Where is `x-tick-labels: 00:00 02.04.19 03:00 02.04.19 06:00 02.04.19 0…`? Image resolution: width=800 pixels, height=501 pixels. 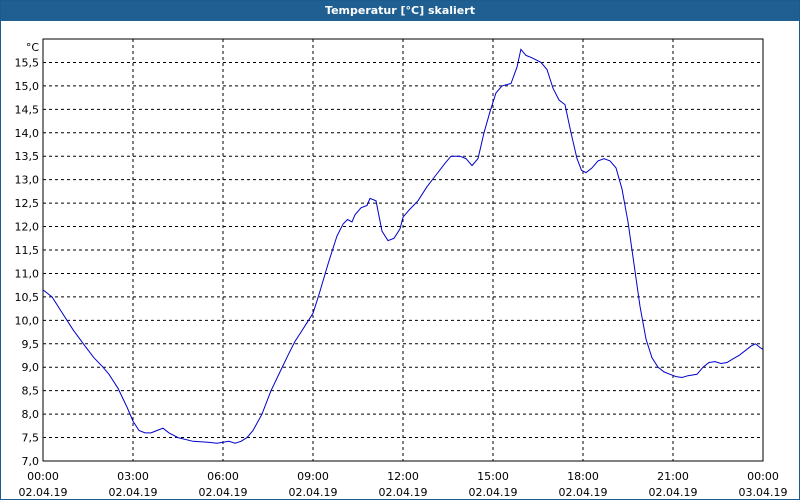 x-tick-labels: 00:00 02.04.19 03:00 02.04.19 06:00 02.04.19 0… is located at coordinates (403, 484).